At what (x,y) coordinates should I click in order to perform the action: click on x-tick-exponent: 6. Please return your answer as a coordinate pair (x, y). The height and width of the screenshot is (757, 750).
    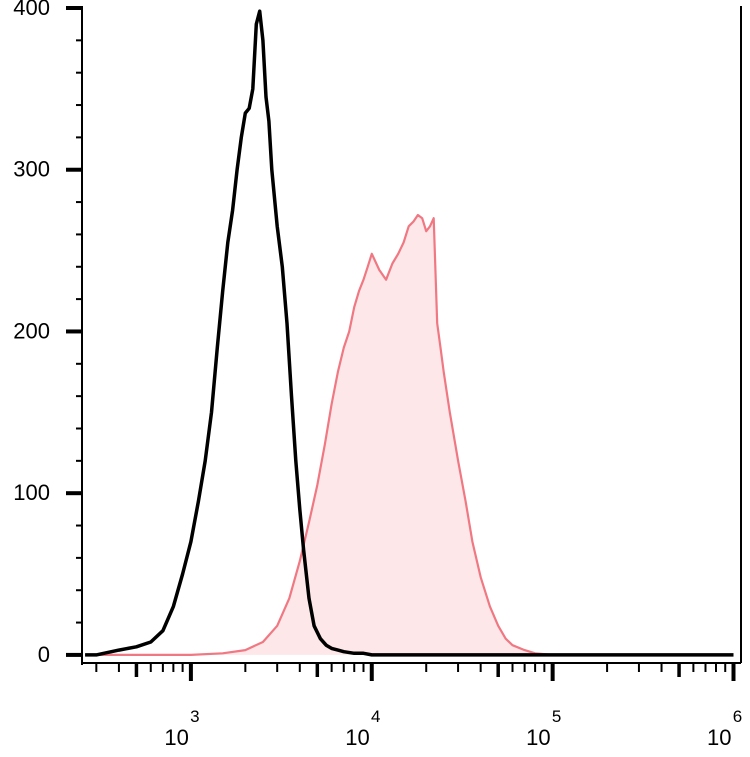
    Looking at the image, I should click on (737, 716).